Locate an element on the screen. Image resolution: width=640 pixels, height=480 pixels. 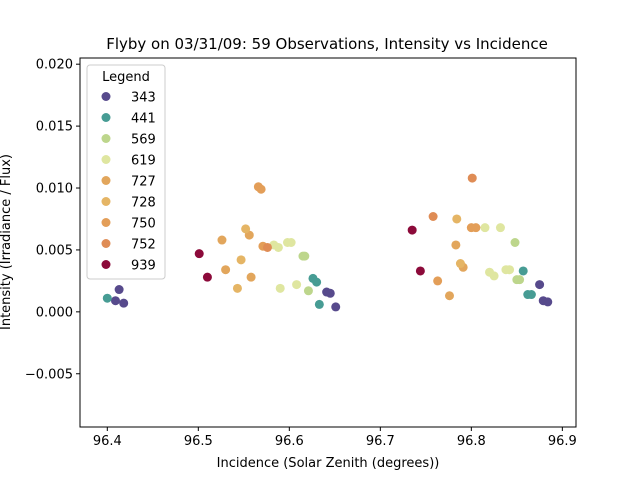
x-tick-label: 96.4 is located at coordinates (107, 441).